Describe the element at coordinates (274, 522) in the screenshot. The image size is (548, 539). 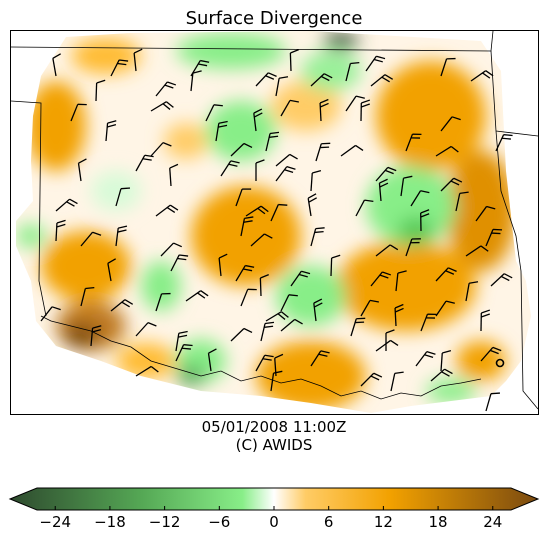
I see `colorbar-tick-label: 0` at that location.